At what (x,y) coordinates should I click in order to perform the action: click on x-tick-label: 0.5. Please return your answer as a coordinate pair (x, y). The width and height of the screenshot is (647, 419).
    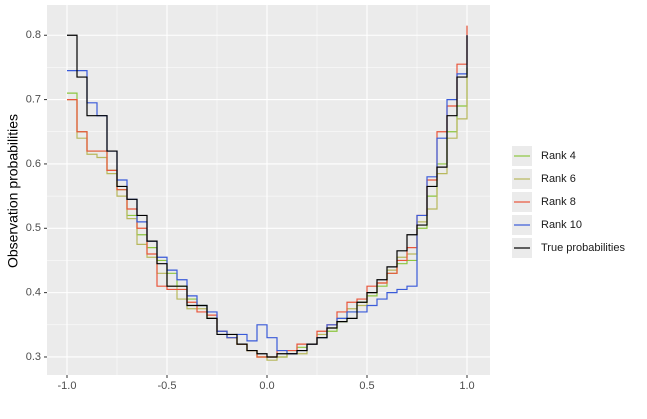
    Looking at the image, I should click on (366, 386).